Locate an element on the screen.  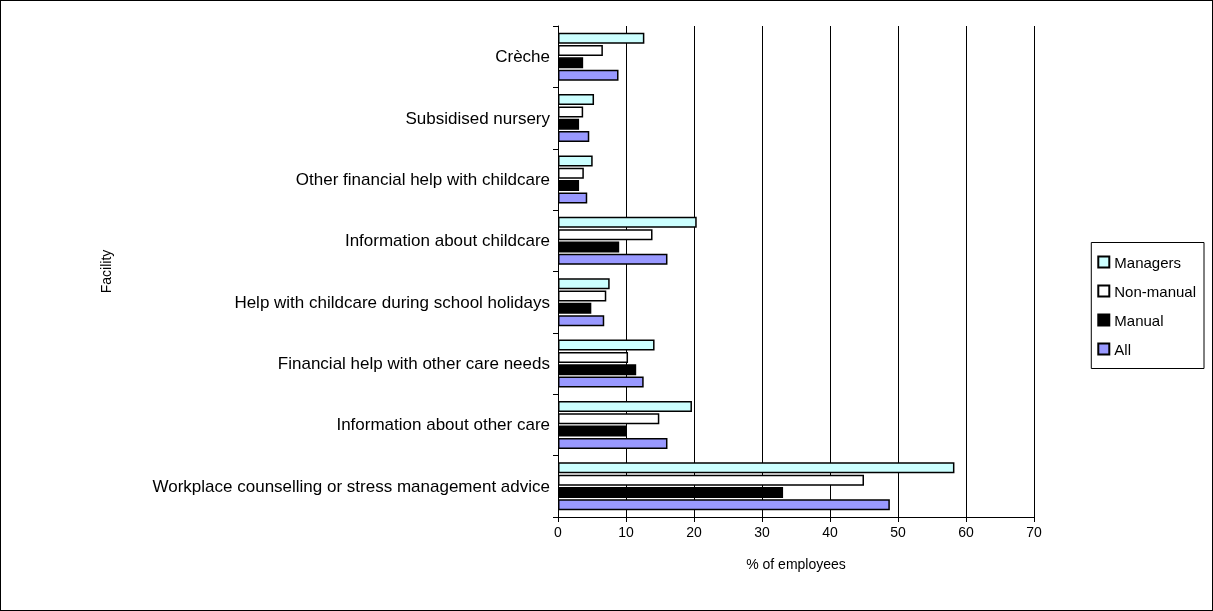
y-tick-label: Subsidised nursery is located at coordinates (478, 118).